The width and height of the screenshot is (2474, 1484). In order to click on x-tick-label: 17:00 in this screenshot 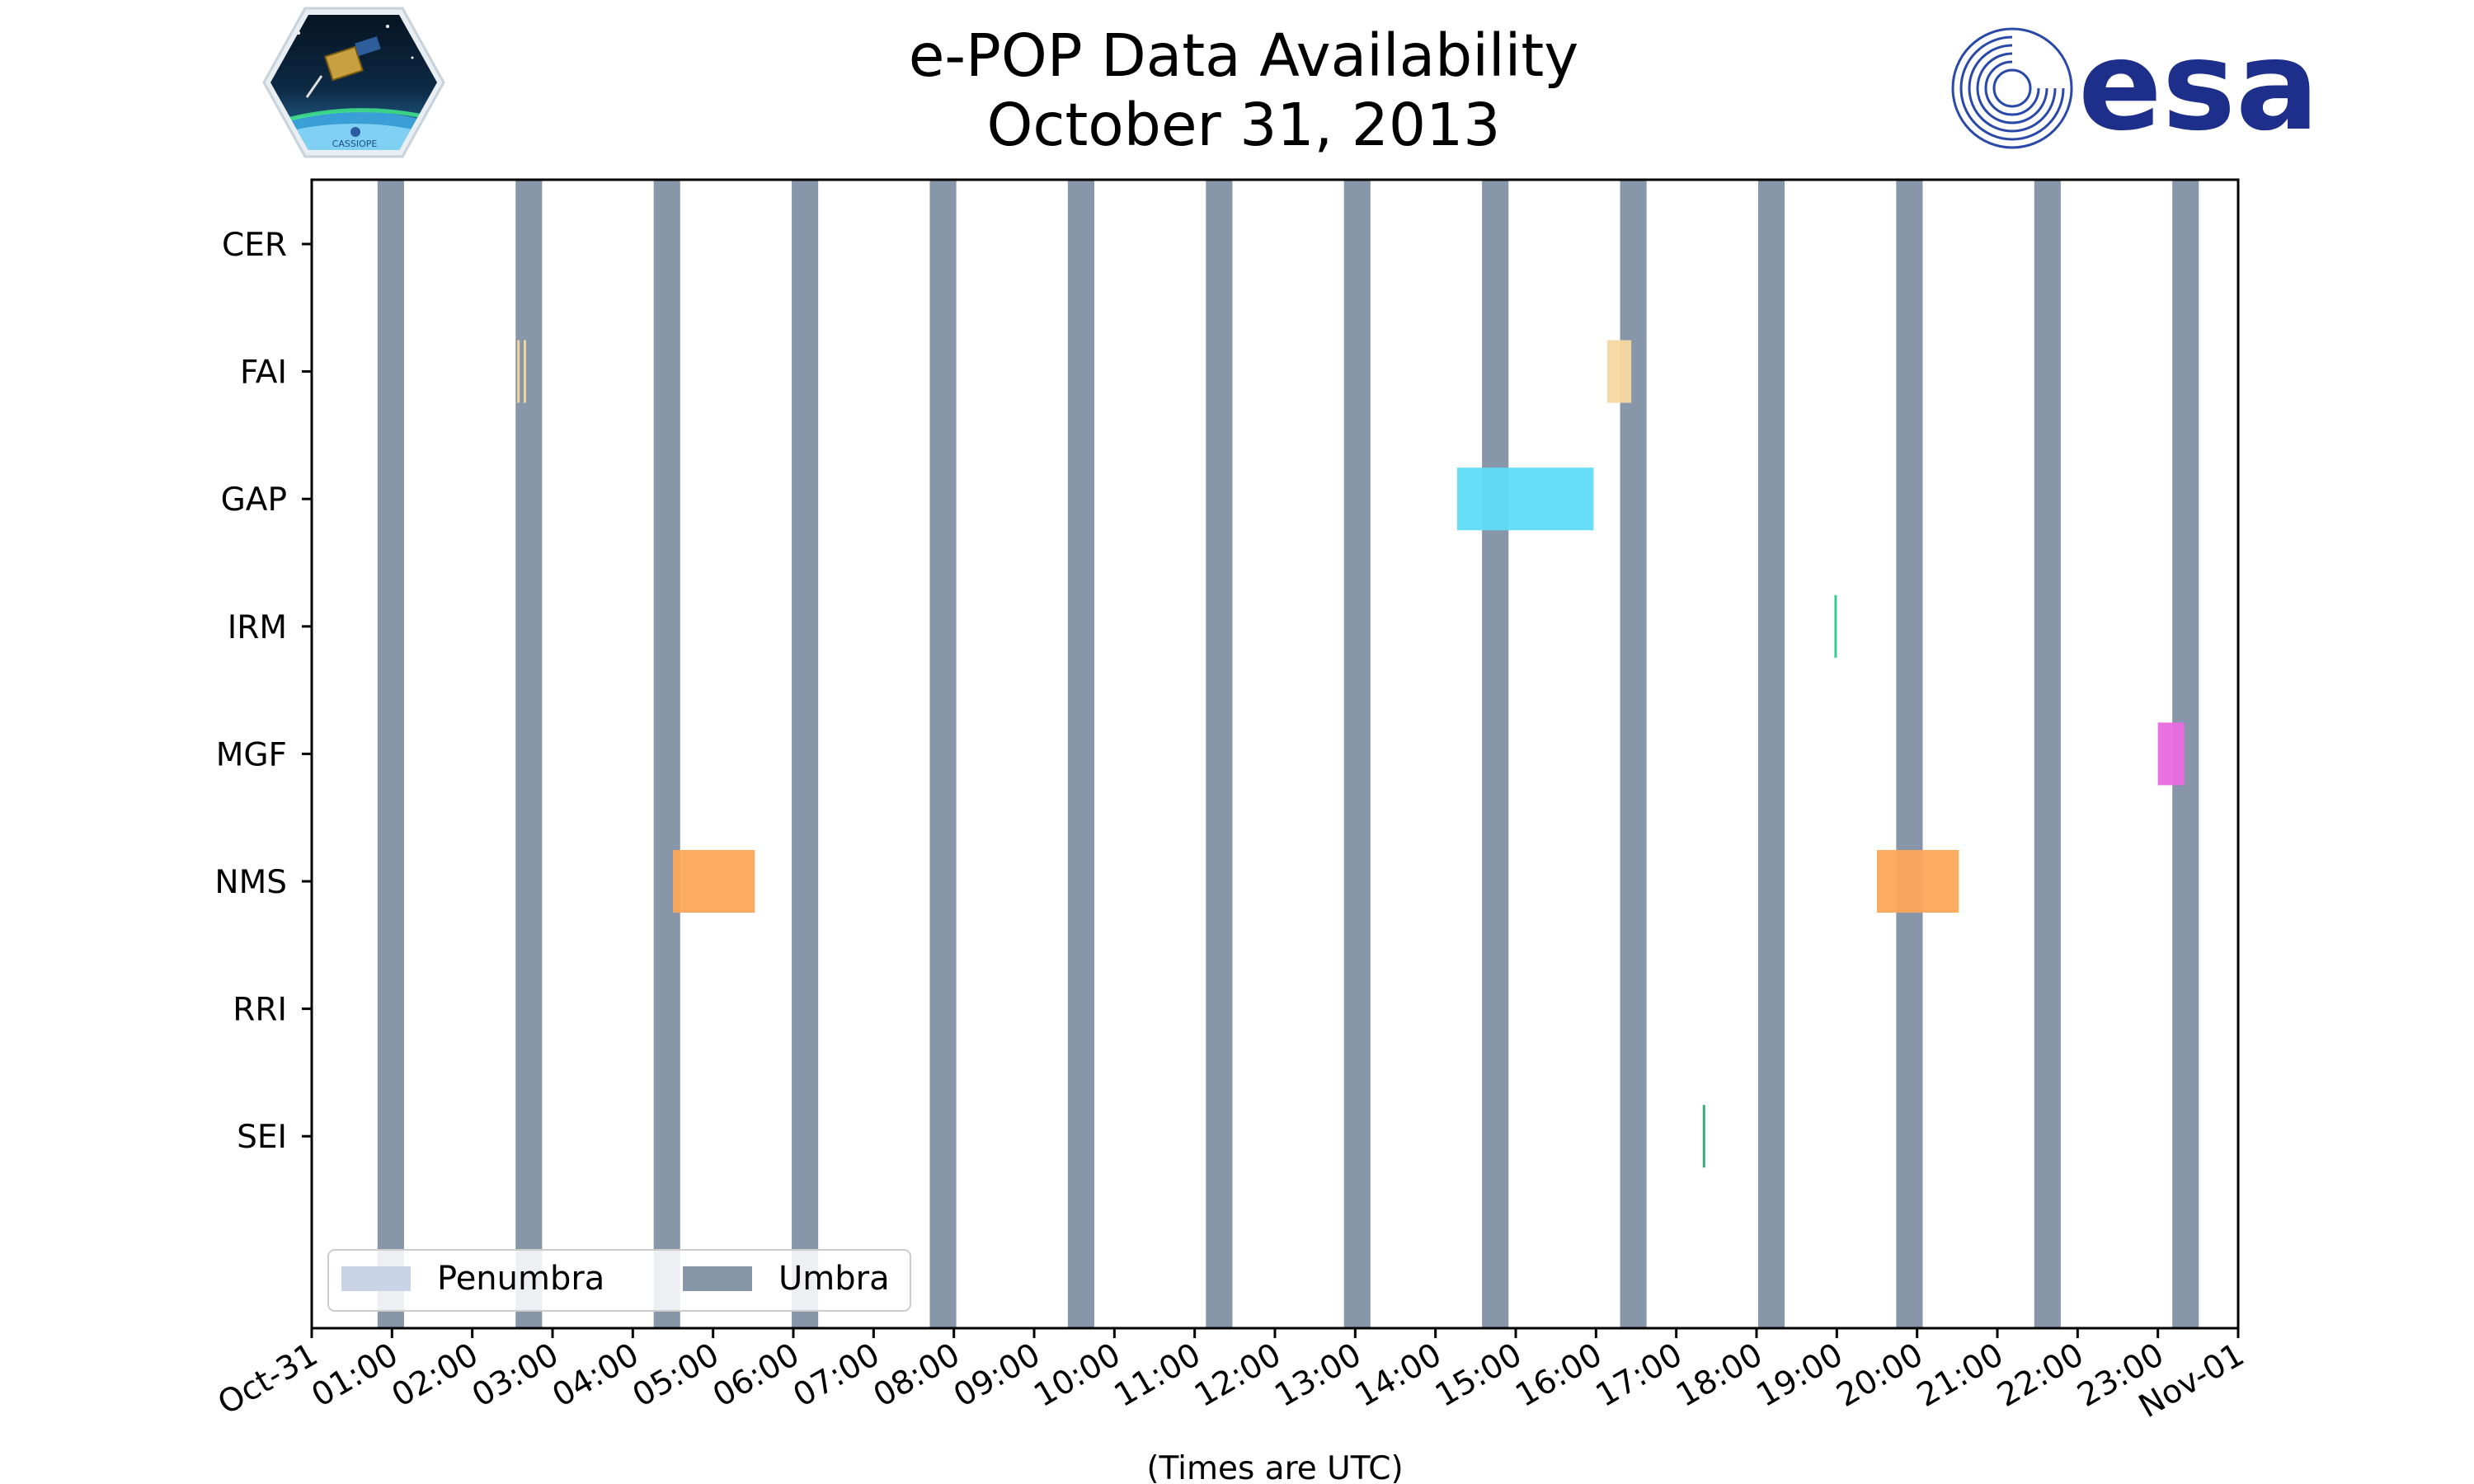, I will do `click(1639, 1375)`.